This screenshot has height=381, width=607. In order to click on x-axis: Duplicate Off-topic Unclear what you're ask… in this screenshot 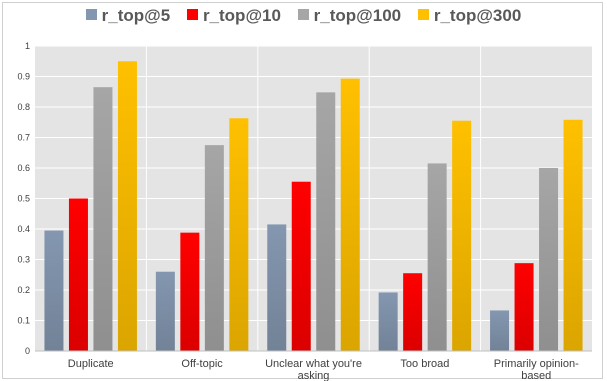, I will do `click(313, 365)`.